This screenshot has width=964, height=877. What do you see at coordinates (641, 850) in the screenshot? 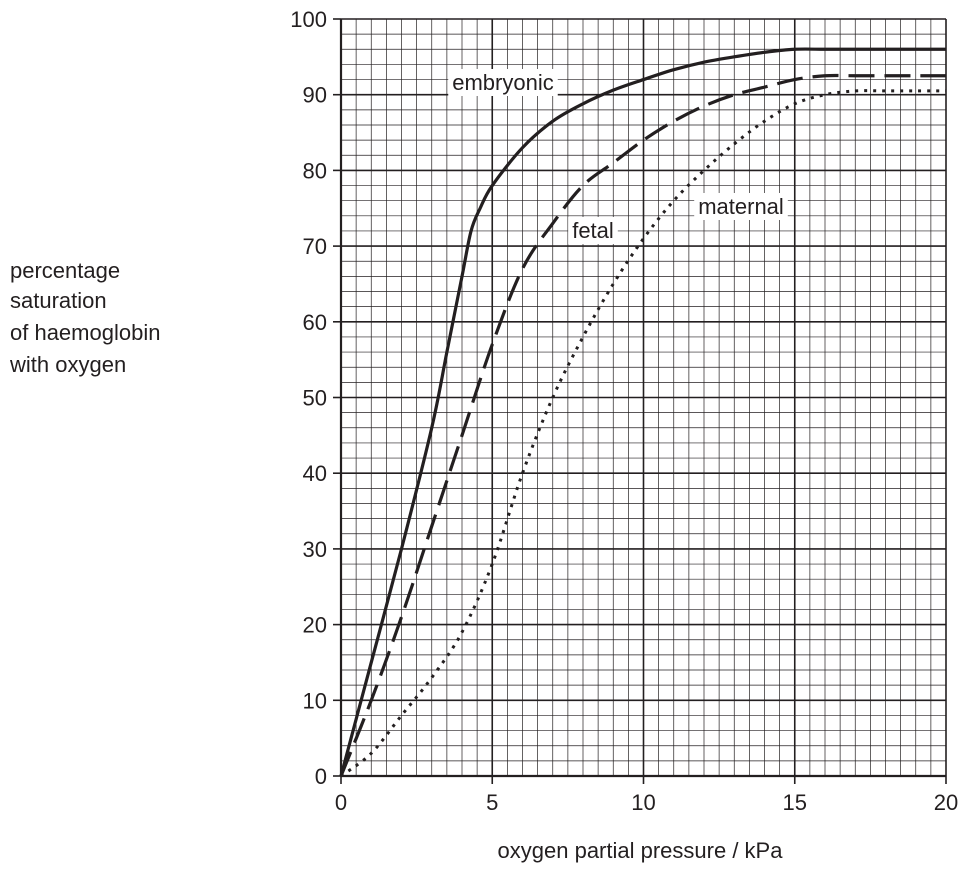
I see `x-axis-title: oxygen partial pressure / kPa` at bounding box center [641, 850].